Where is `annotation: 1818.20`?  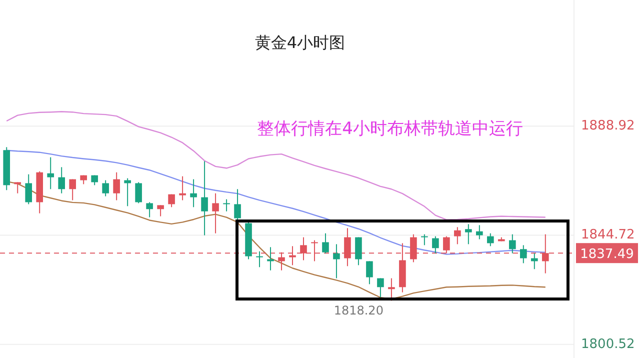
annotation: 1818.20 is located at coordinates (359, 311).